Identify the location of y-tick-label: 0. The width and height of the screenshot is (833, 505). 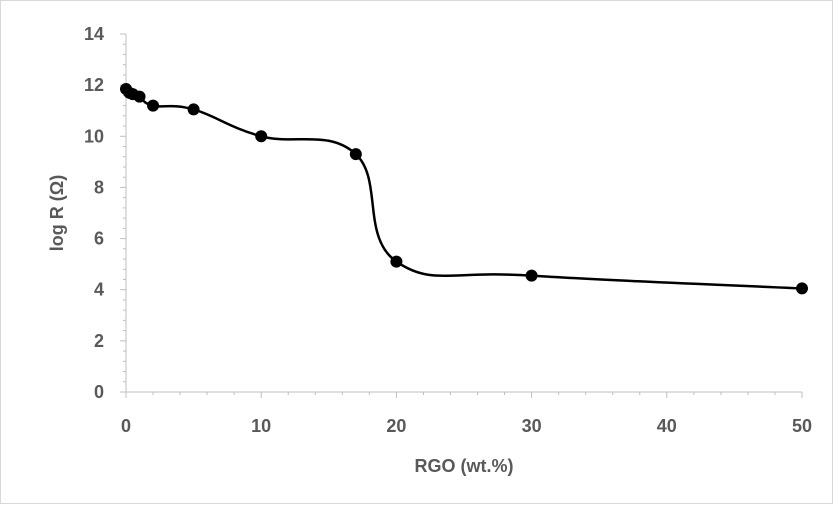
(99, 392).